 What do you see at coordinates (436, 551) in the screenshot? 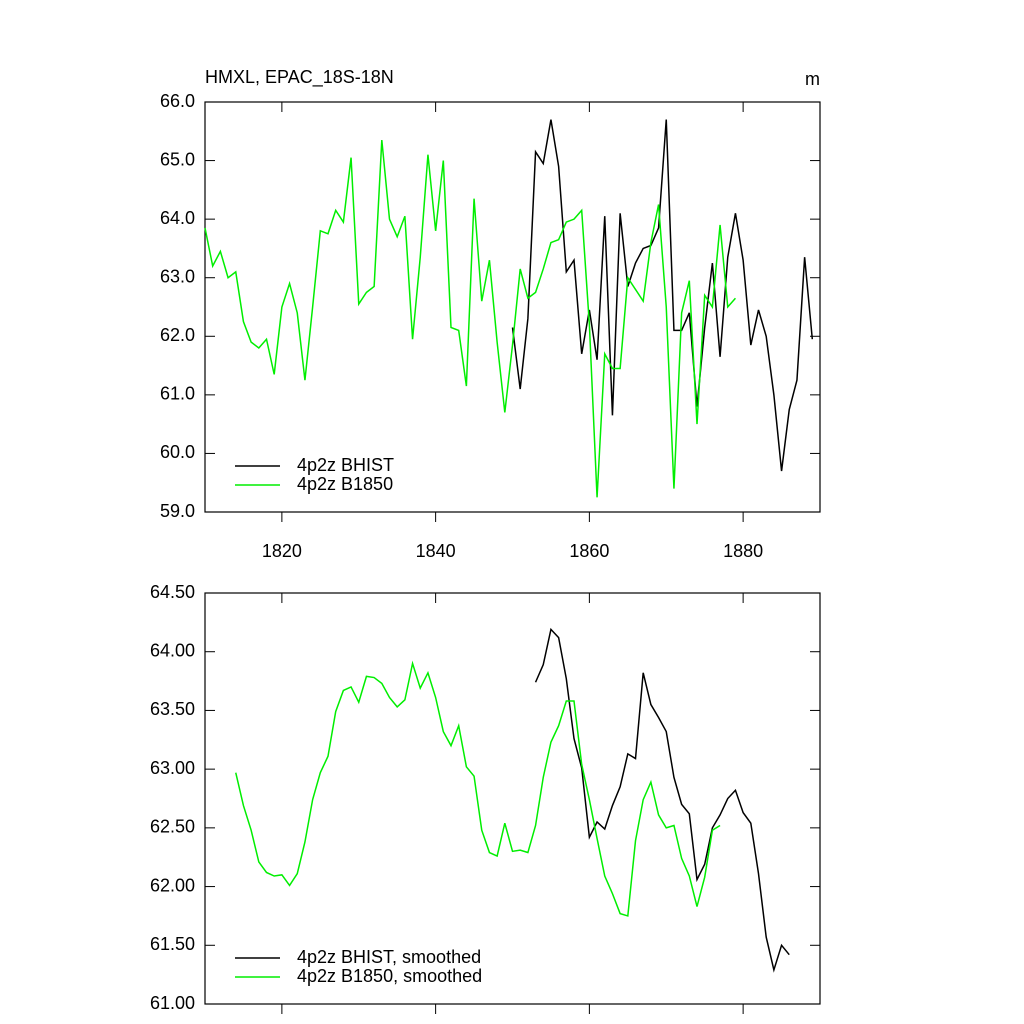
I see `x-tick-label: 1840` at bounding box center [436, 551].